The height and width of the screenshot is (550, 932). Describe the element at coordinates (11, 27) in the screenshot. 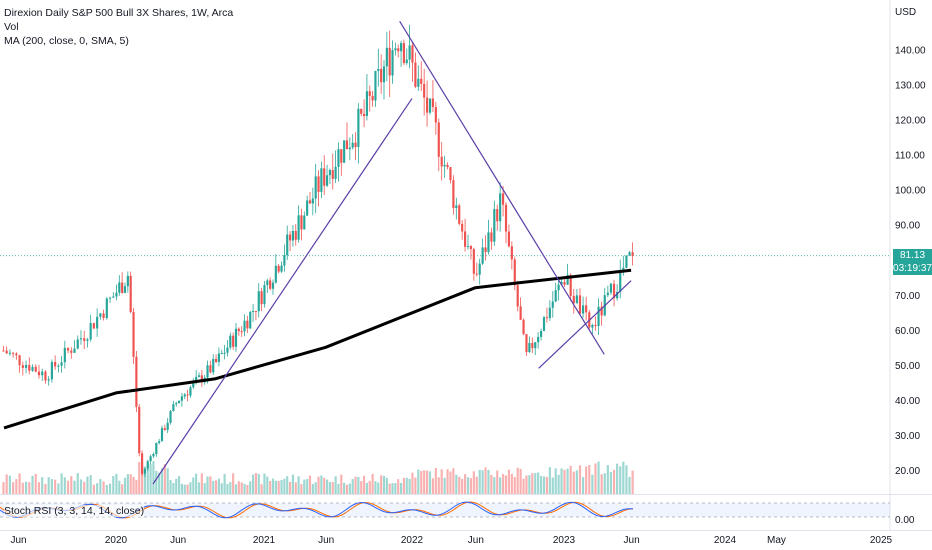

I see `volume-legend: Vol` at that location.